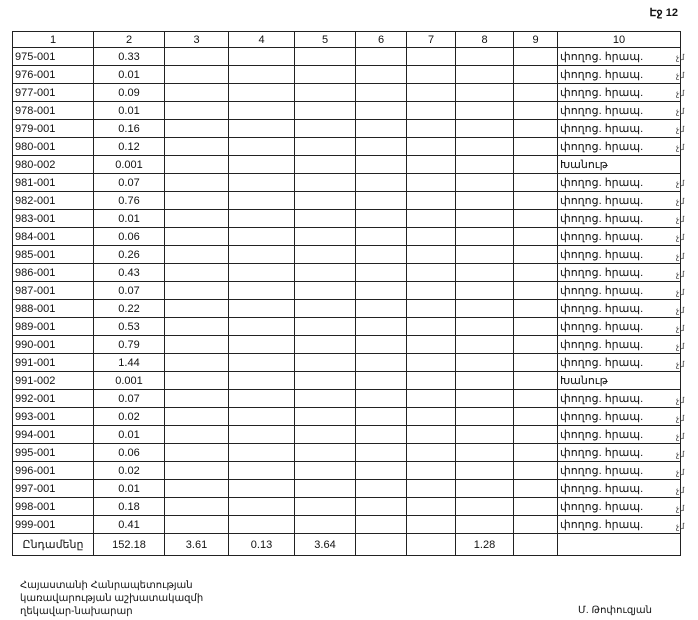 Image resolution: width=698 pixels, height=620 pixels. I want to click on header-row: 1 2 3 4 5 6 7 8 9 10, so click(346, 39).